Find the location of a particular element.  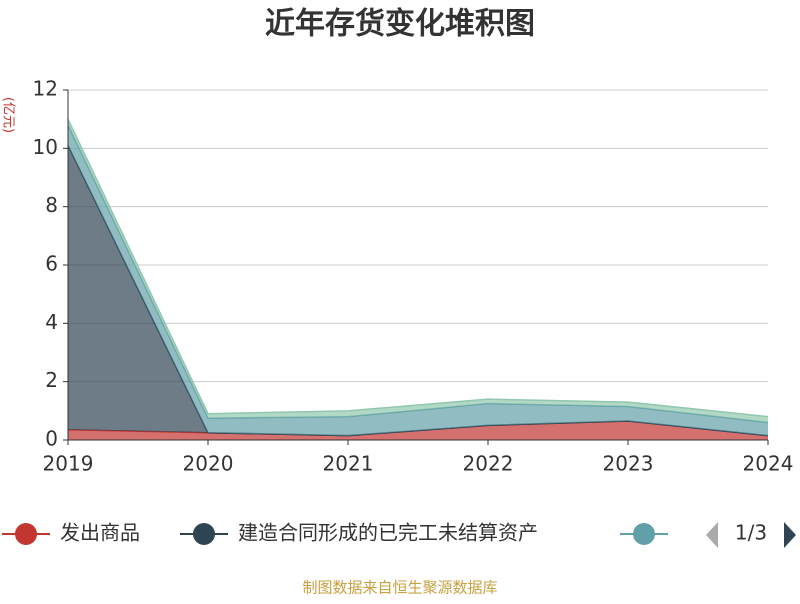

y-tick-label: 12 is located at coordinates (45, 89).